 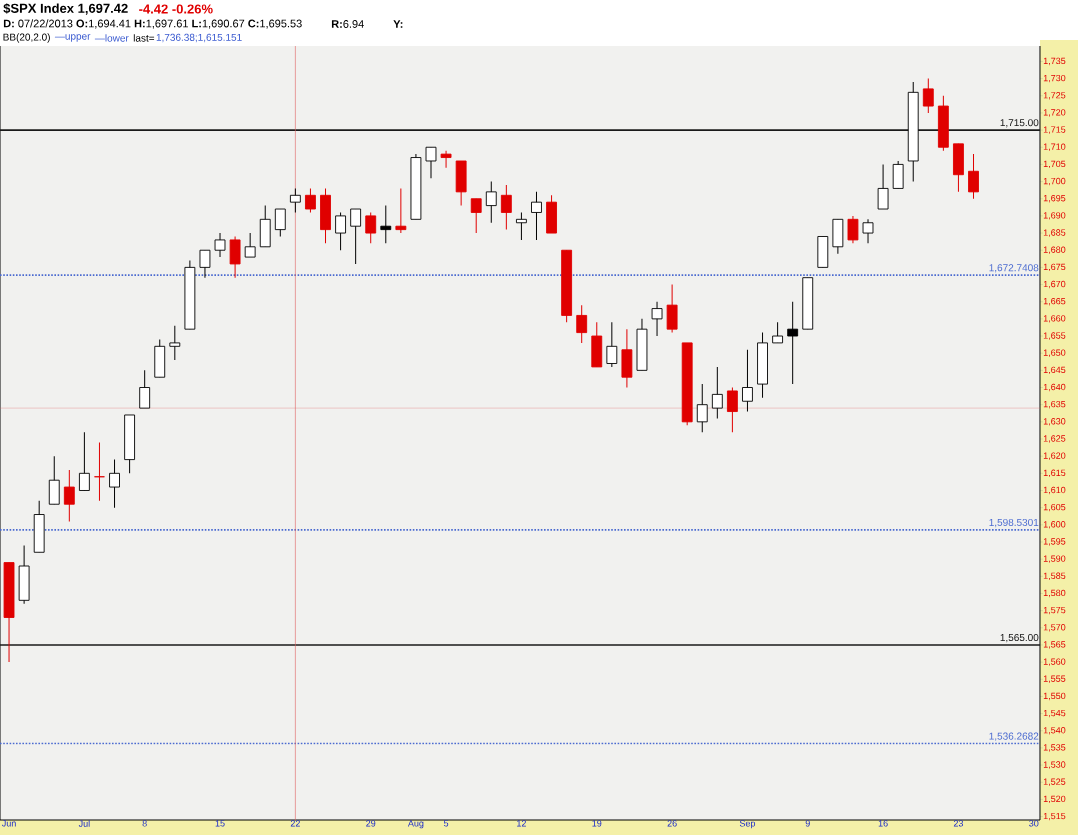 What do you see at coordinates (1014, 736) in the screenshot?
I see `ref-line-label: 1,536.2682` at bounding box center [1014, 736].